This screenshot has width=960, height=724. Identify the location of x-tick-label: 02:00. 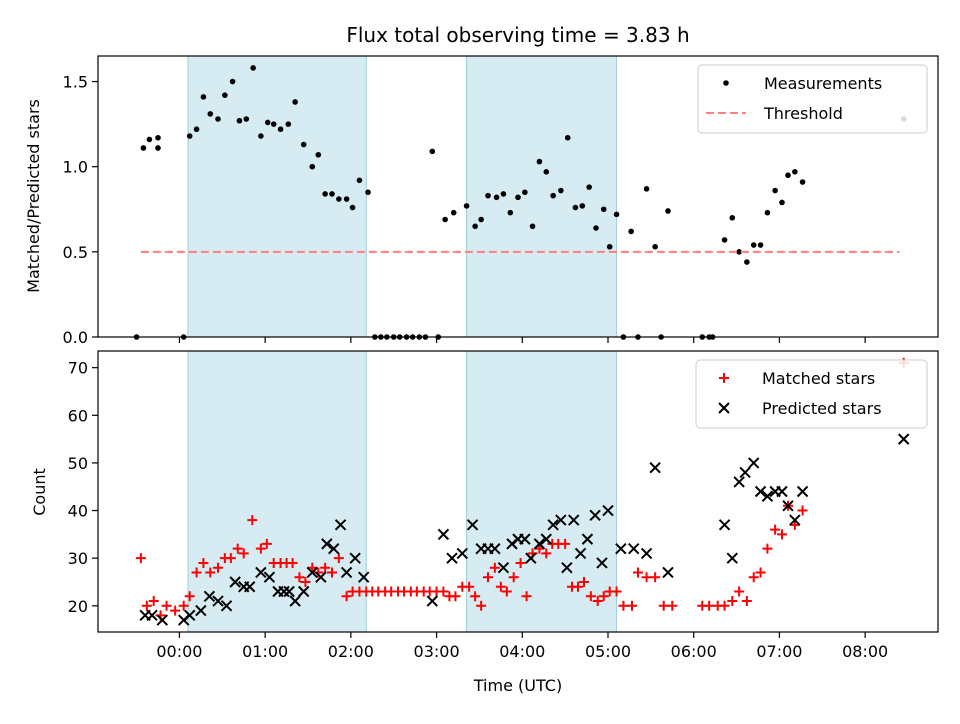
(351, 651).